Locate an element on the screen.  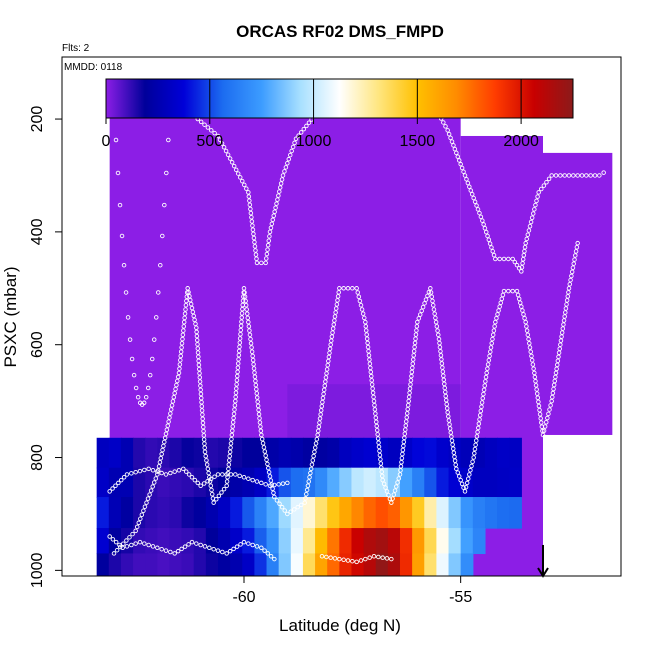
x-axis: -60 -55 is located at coordinates (352, 590).